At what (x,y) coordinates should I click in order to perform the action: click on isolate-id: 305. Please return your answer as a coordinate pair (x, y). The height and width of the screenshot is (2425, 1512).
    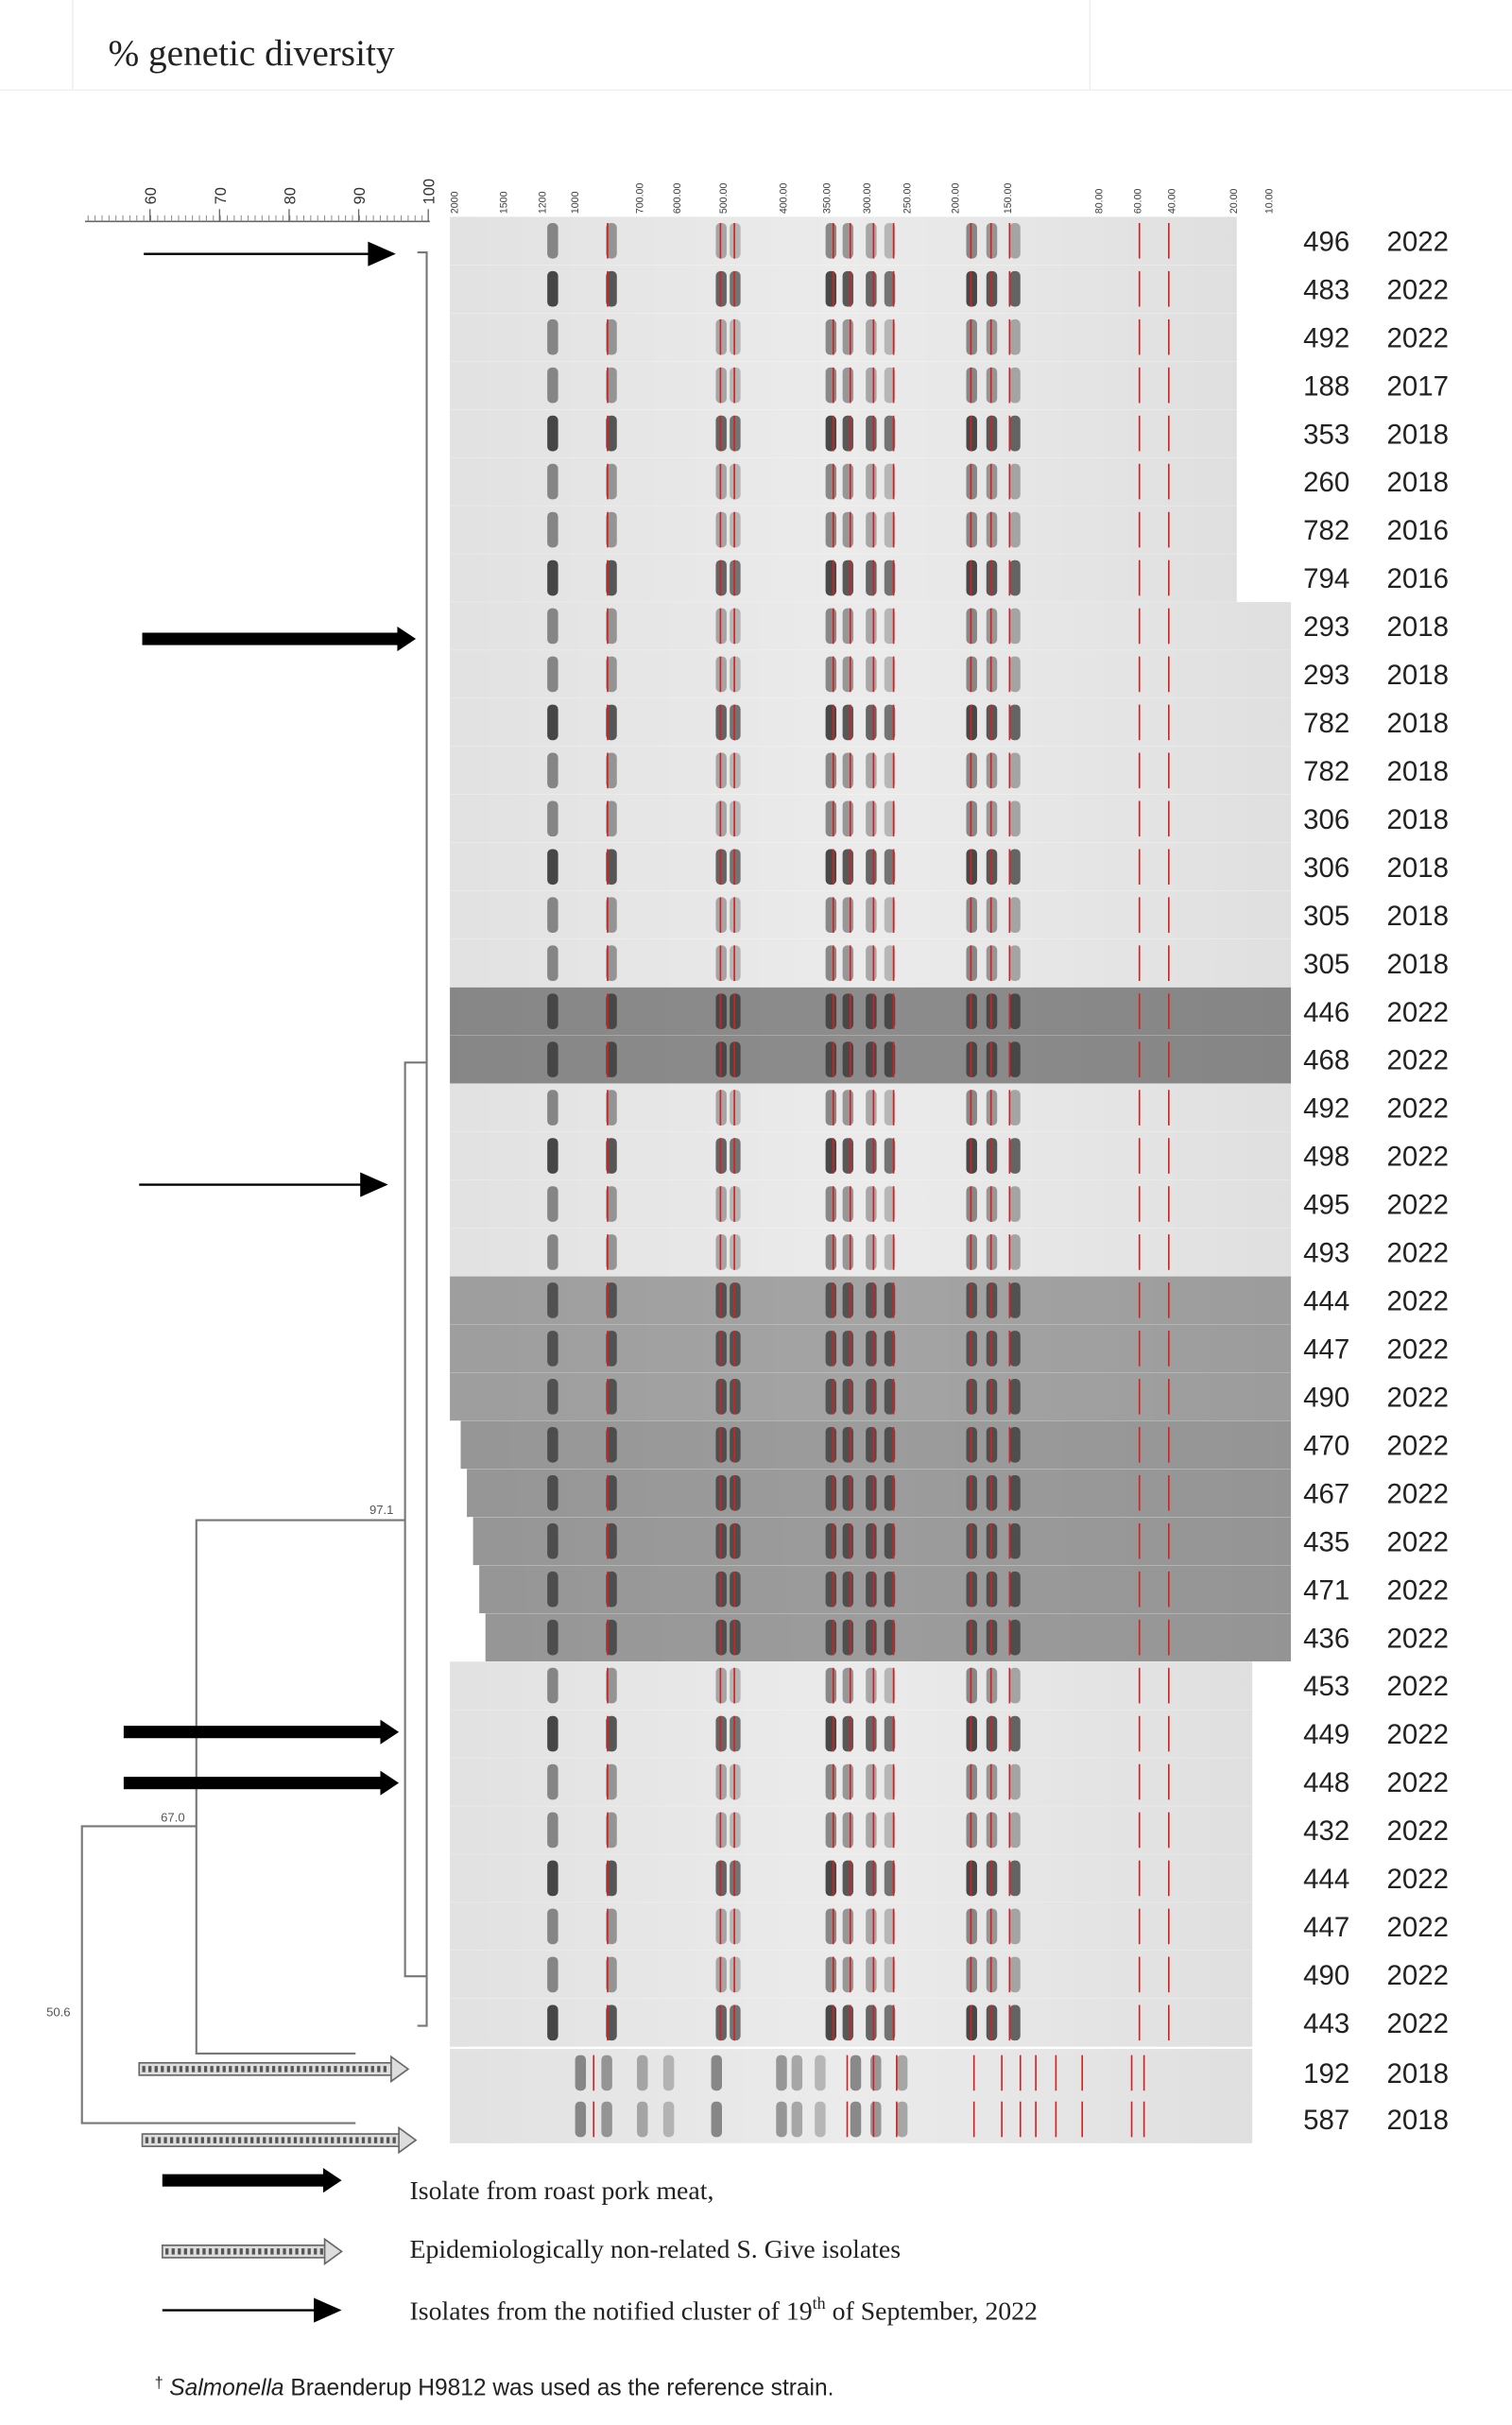
    Looking at the image, I should click on (1326, 965).